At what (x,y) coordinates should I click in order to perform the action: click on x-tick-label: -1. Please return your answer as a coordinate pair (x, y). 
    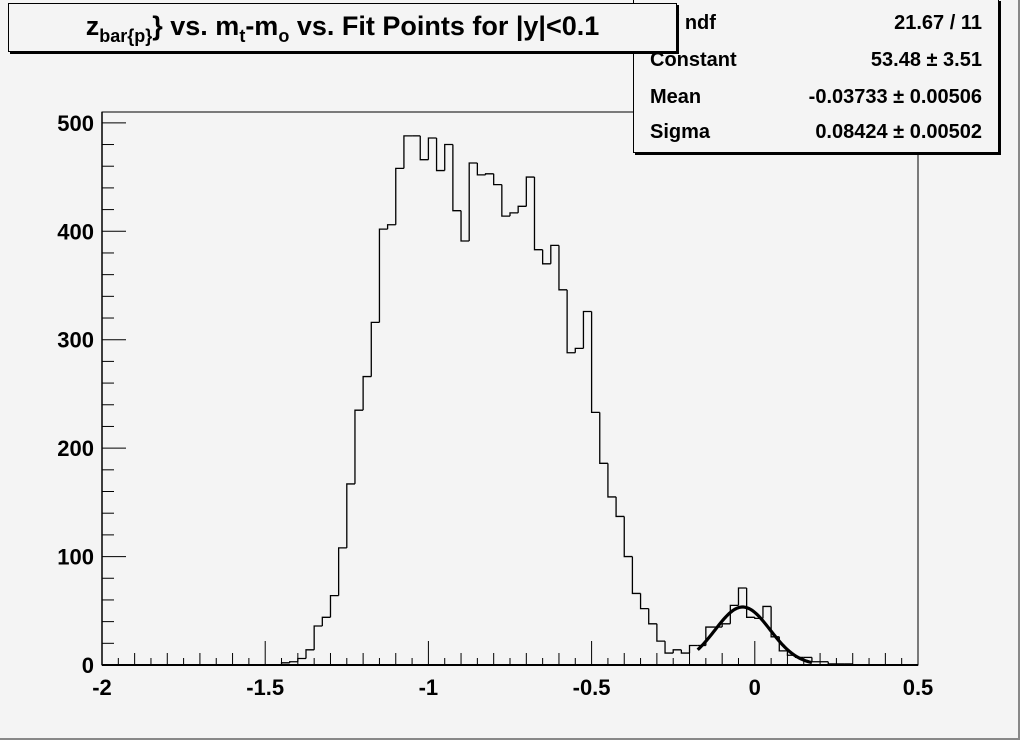
    Looking at the image, I should click on (429, 687).